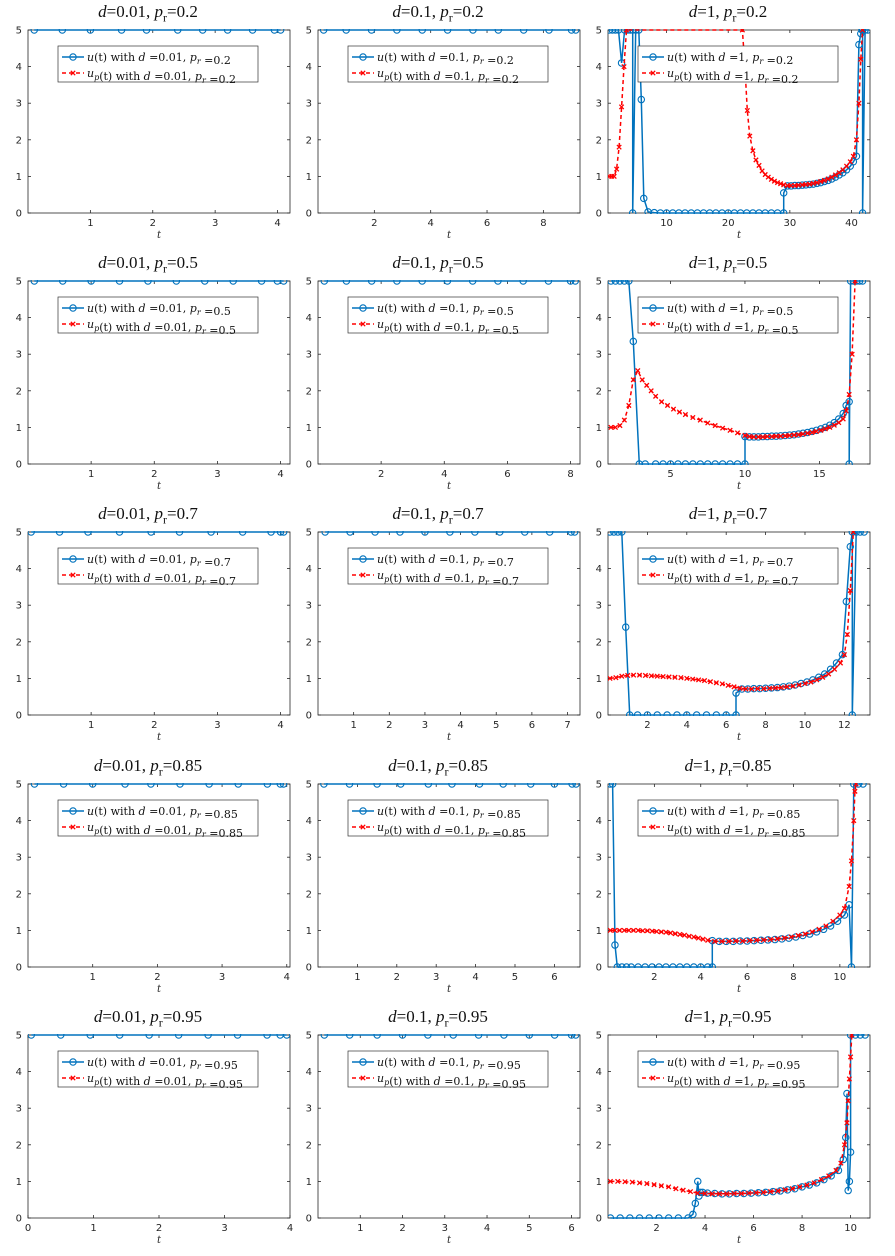 The width and height of the screenshot is (895, 1256). I want to click on x-tick-label: 40, so click(851, 223).